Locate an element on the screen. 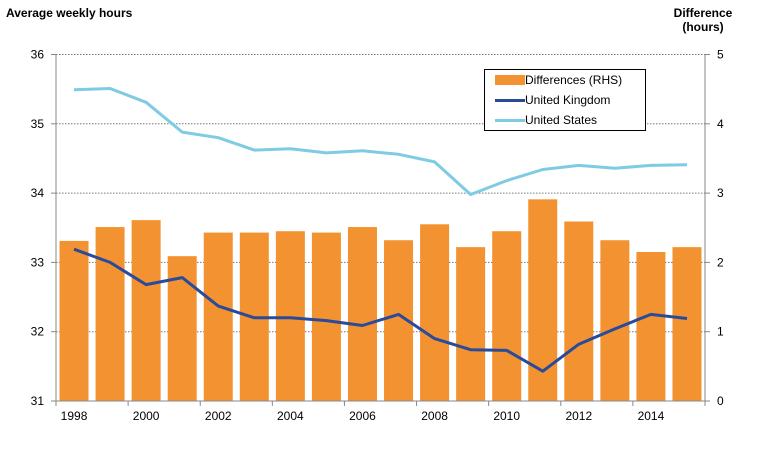  bar-2002 is located at coordinates (218, 316).